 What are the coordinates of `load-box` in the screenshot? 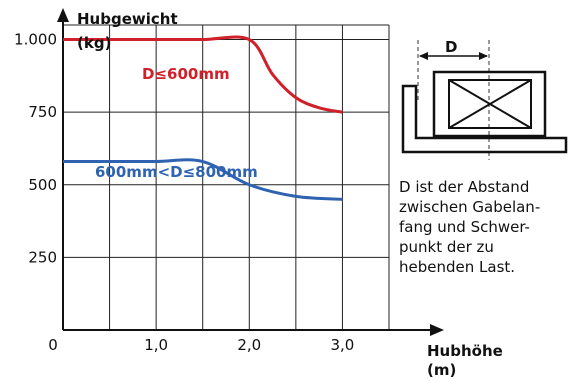 It's located at (489, 104).